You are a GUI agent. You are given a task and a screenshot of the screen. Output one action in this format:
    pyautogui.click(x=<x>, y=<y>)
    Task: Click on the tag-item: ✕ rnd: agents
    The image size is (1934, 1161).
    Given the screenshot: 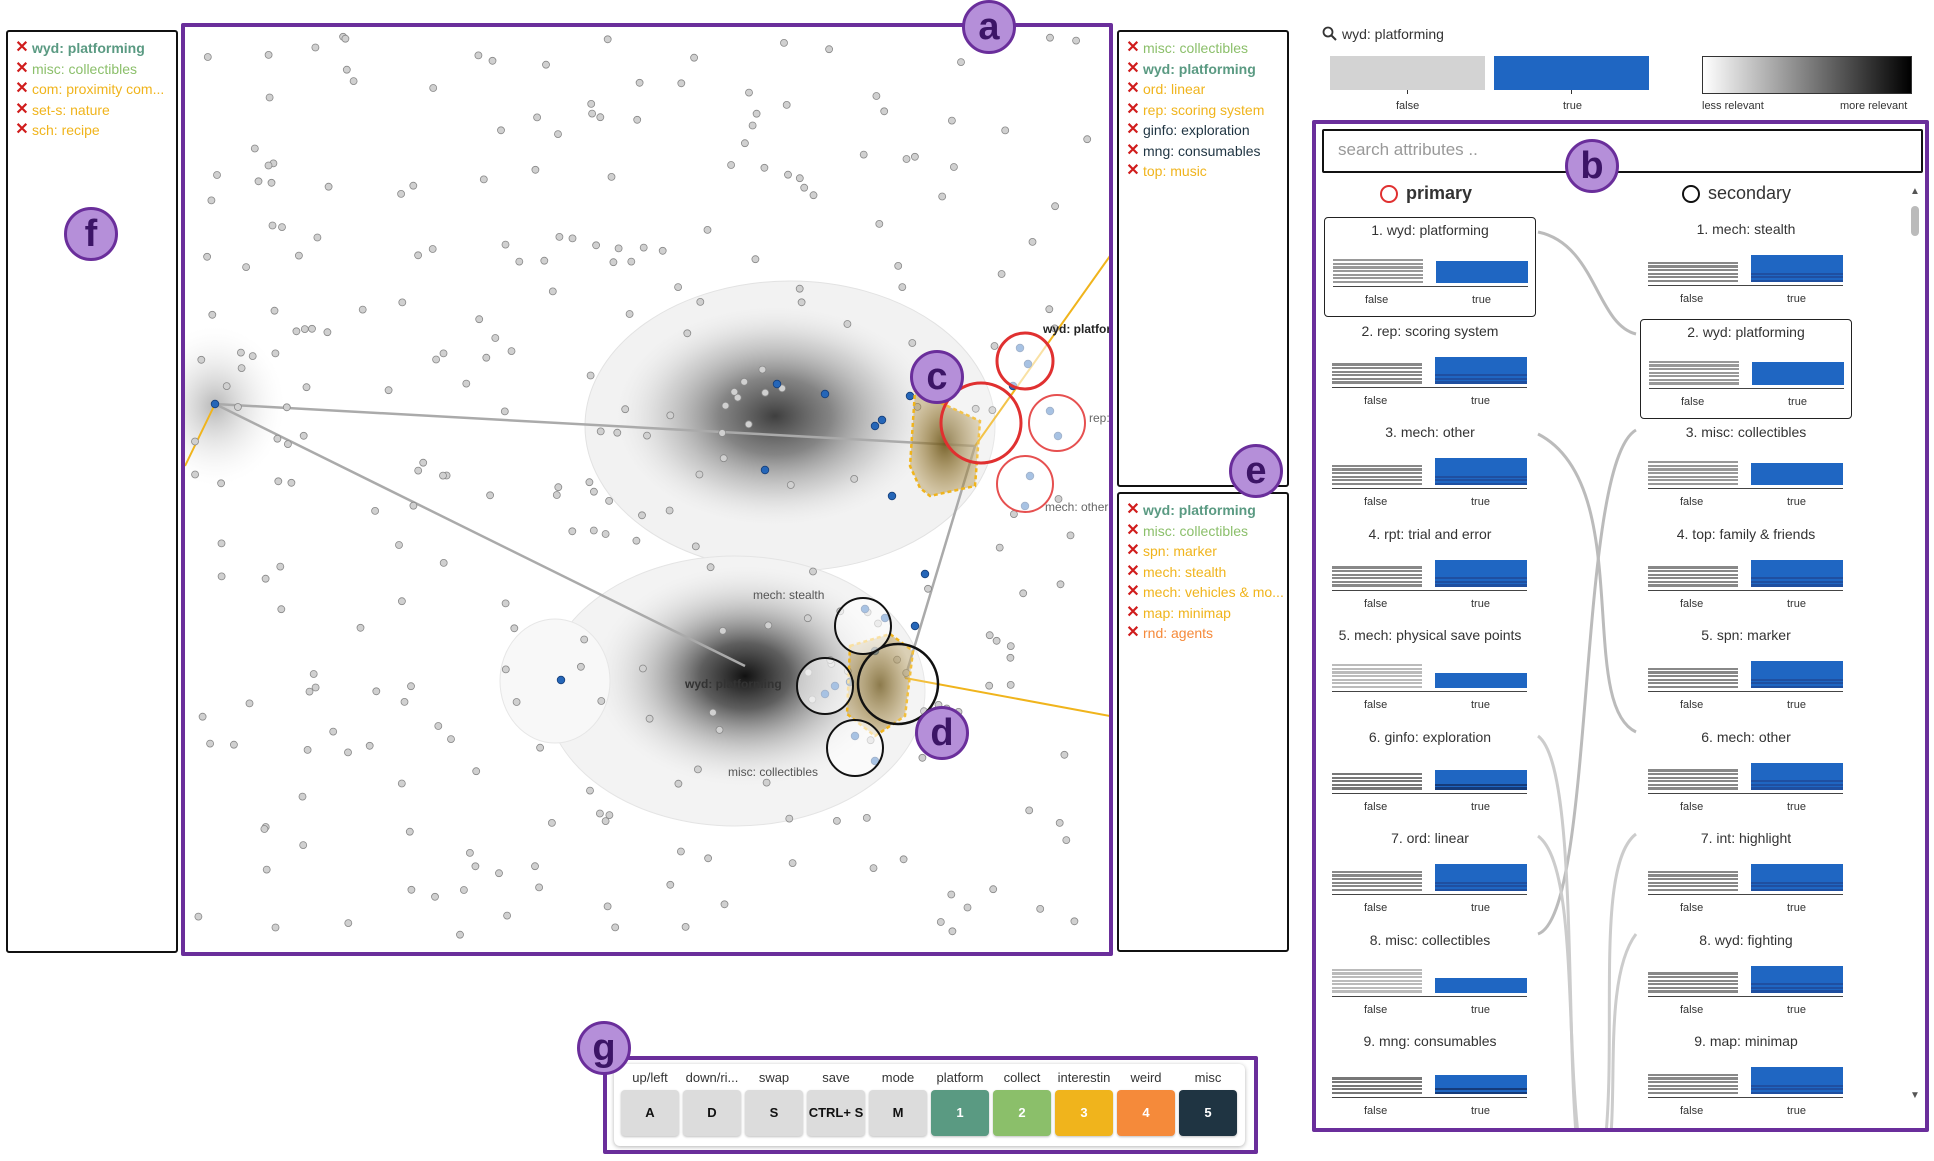 What is the action you would take?
    pyautogui.click(x=1205, y=633)
    